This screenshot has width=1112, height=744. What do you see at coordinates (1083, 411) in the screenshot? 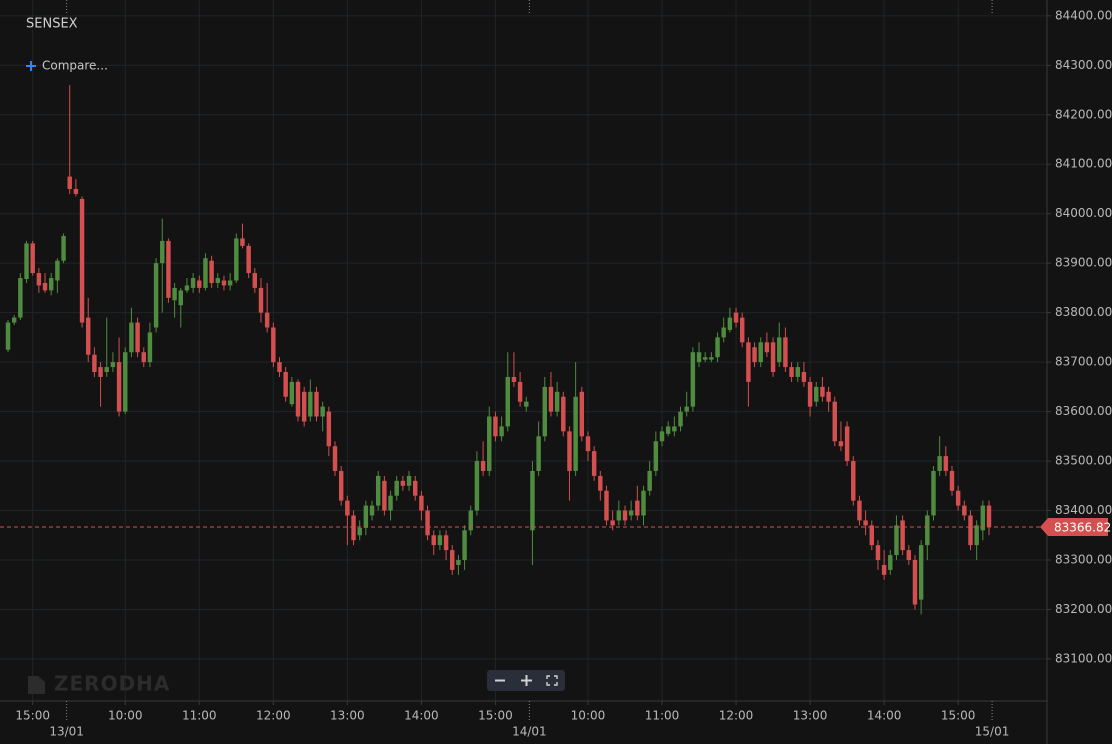
I see `y-tick-label: 83600.00` at bounding box center [1083, 411].